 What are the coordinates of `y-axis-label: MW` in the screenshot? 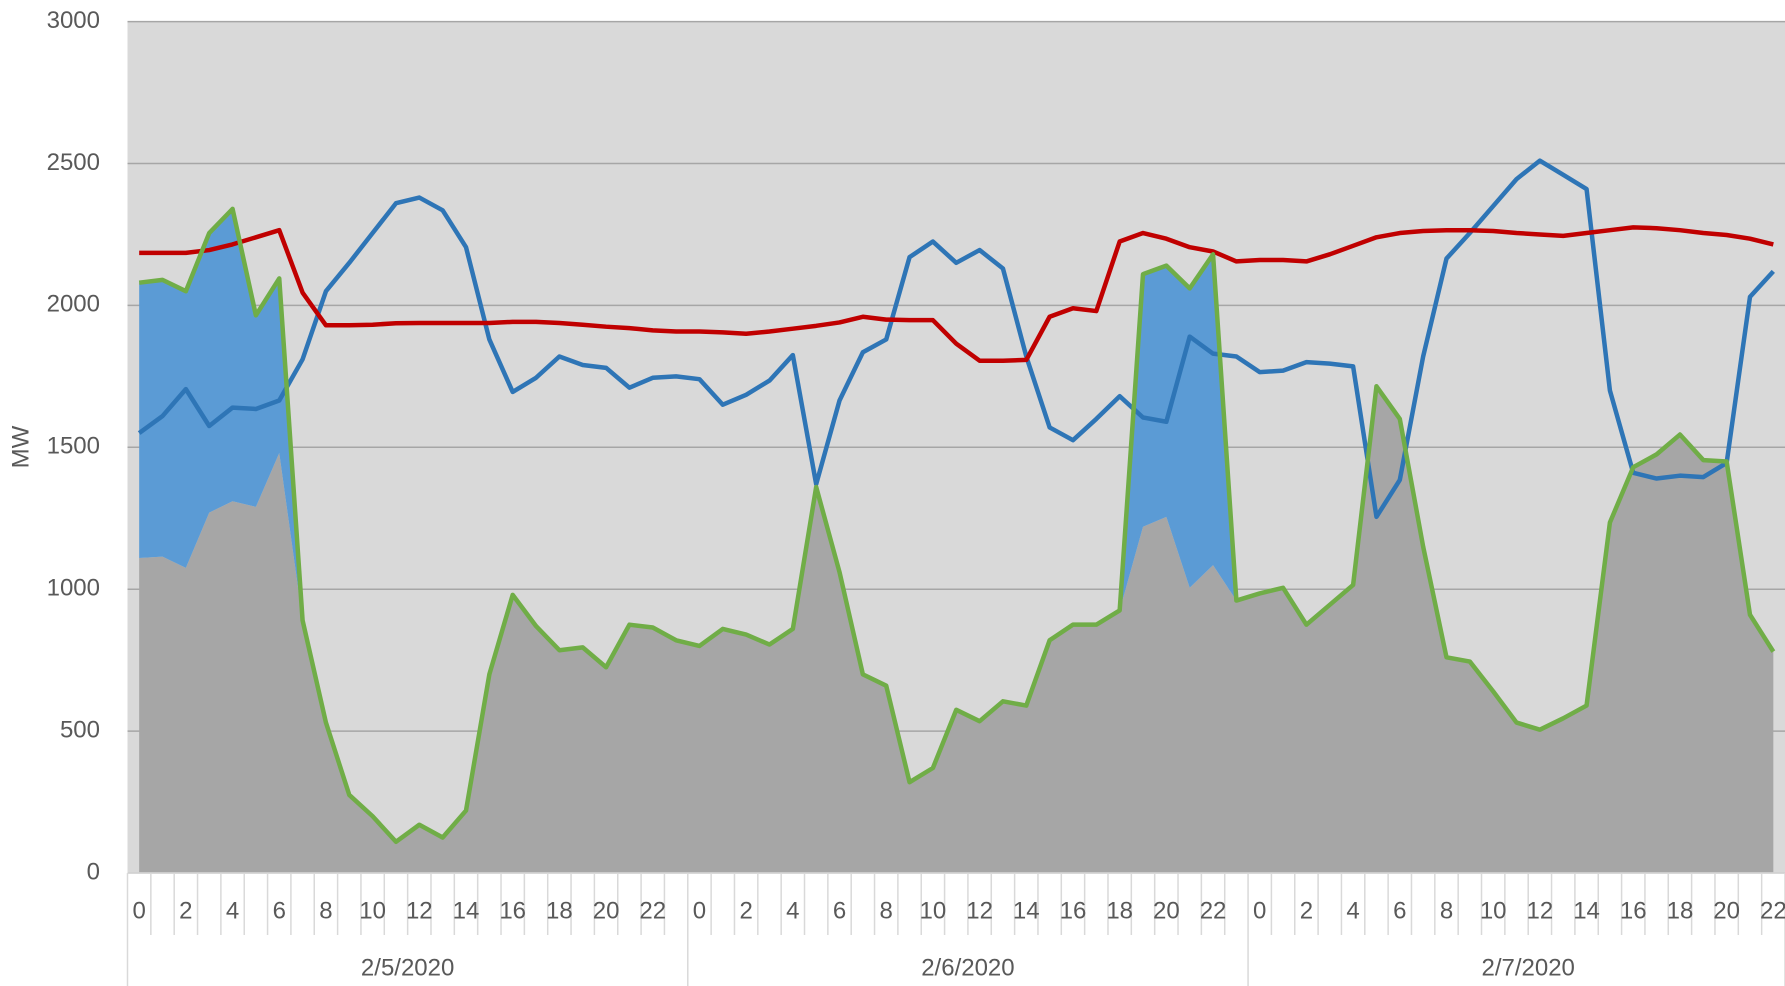 It's located at (20, 446).